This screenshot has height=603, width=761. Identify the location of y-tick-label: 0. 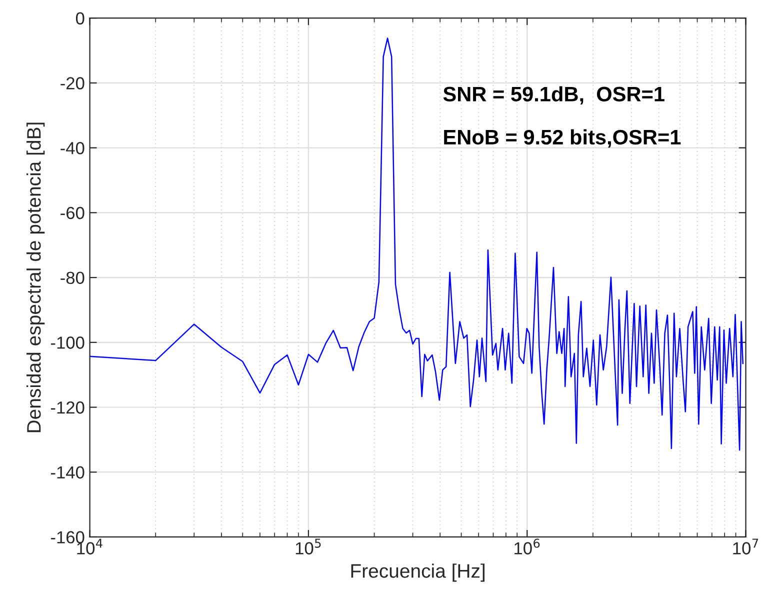
(80, 18).